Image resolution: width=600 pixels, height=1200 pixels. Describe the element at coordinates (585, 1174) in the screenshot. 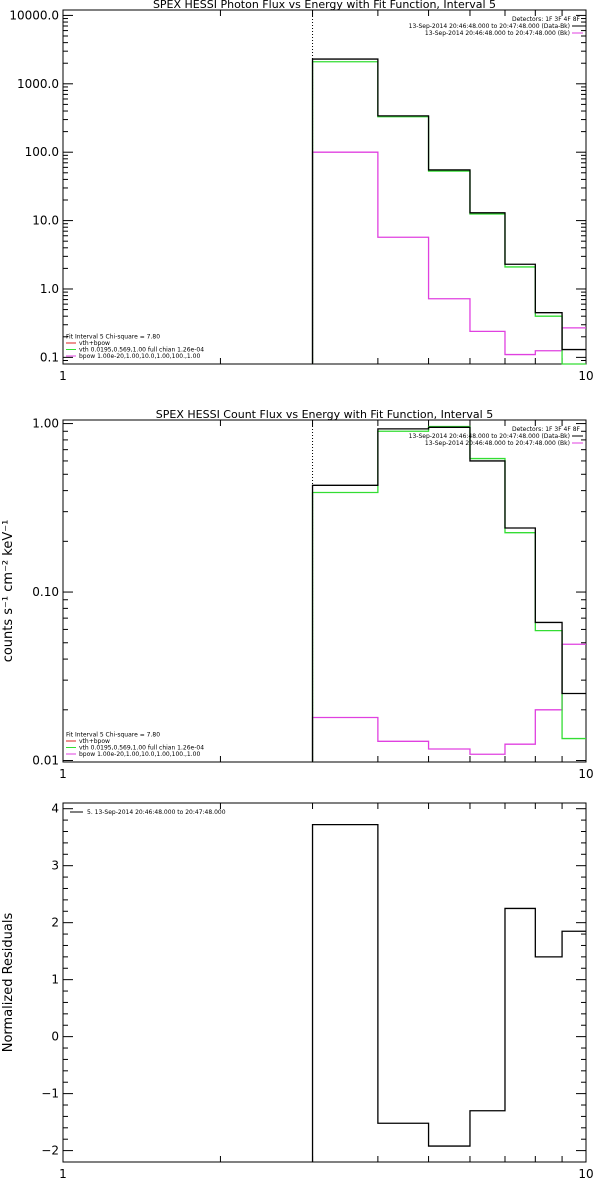

I see `panel-3-xtick-label-1: 10` at that location.